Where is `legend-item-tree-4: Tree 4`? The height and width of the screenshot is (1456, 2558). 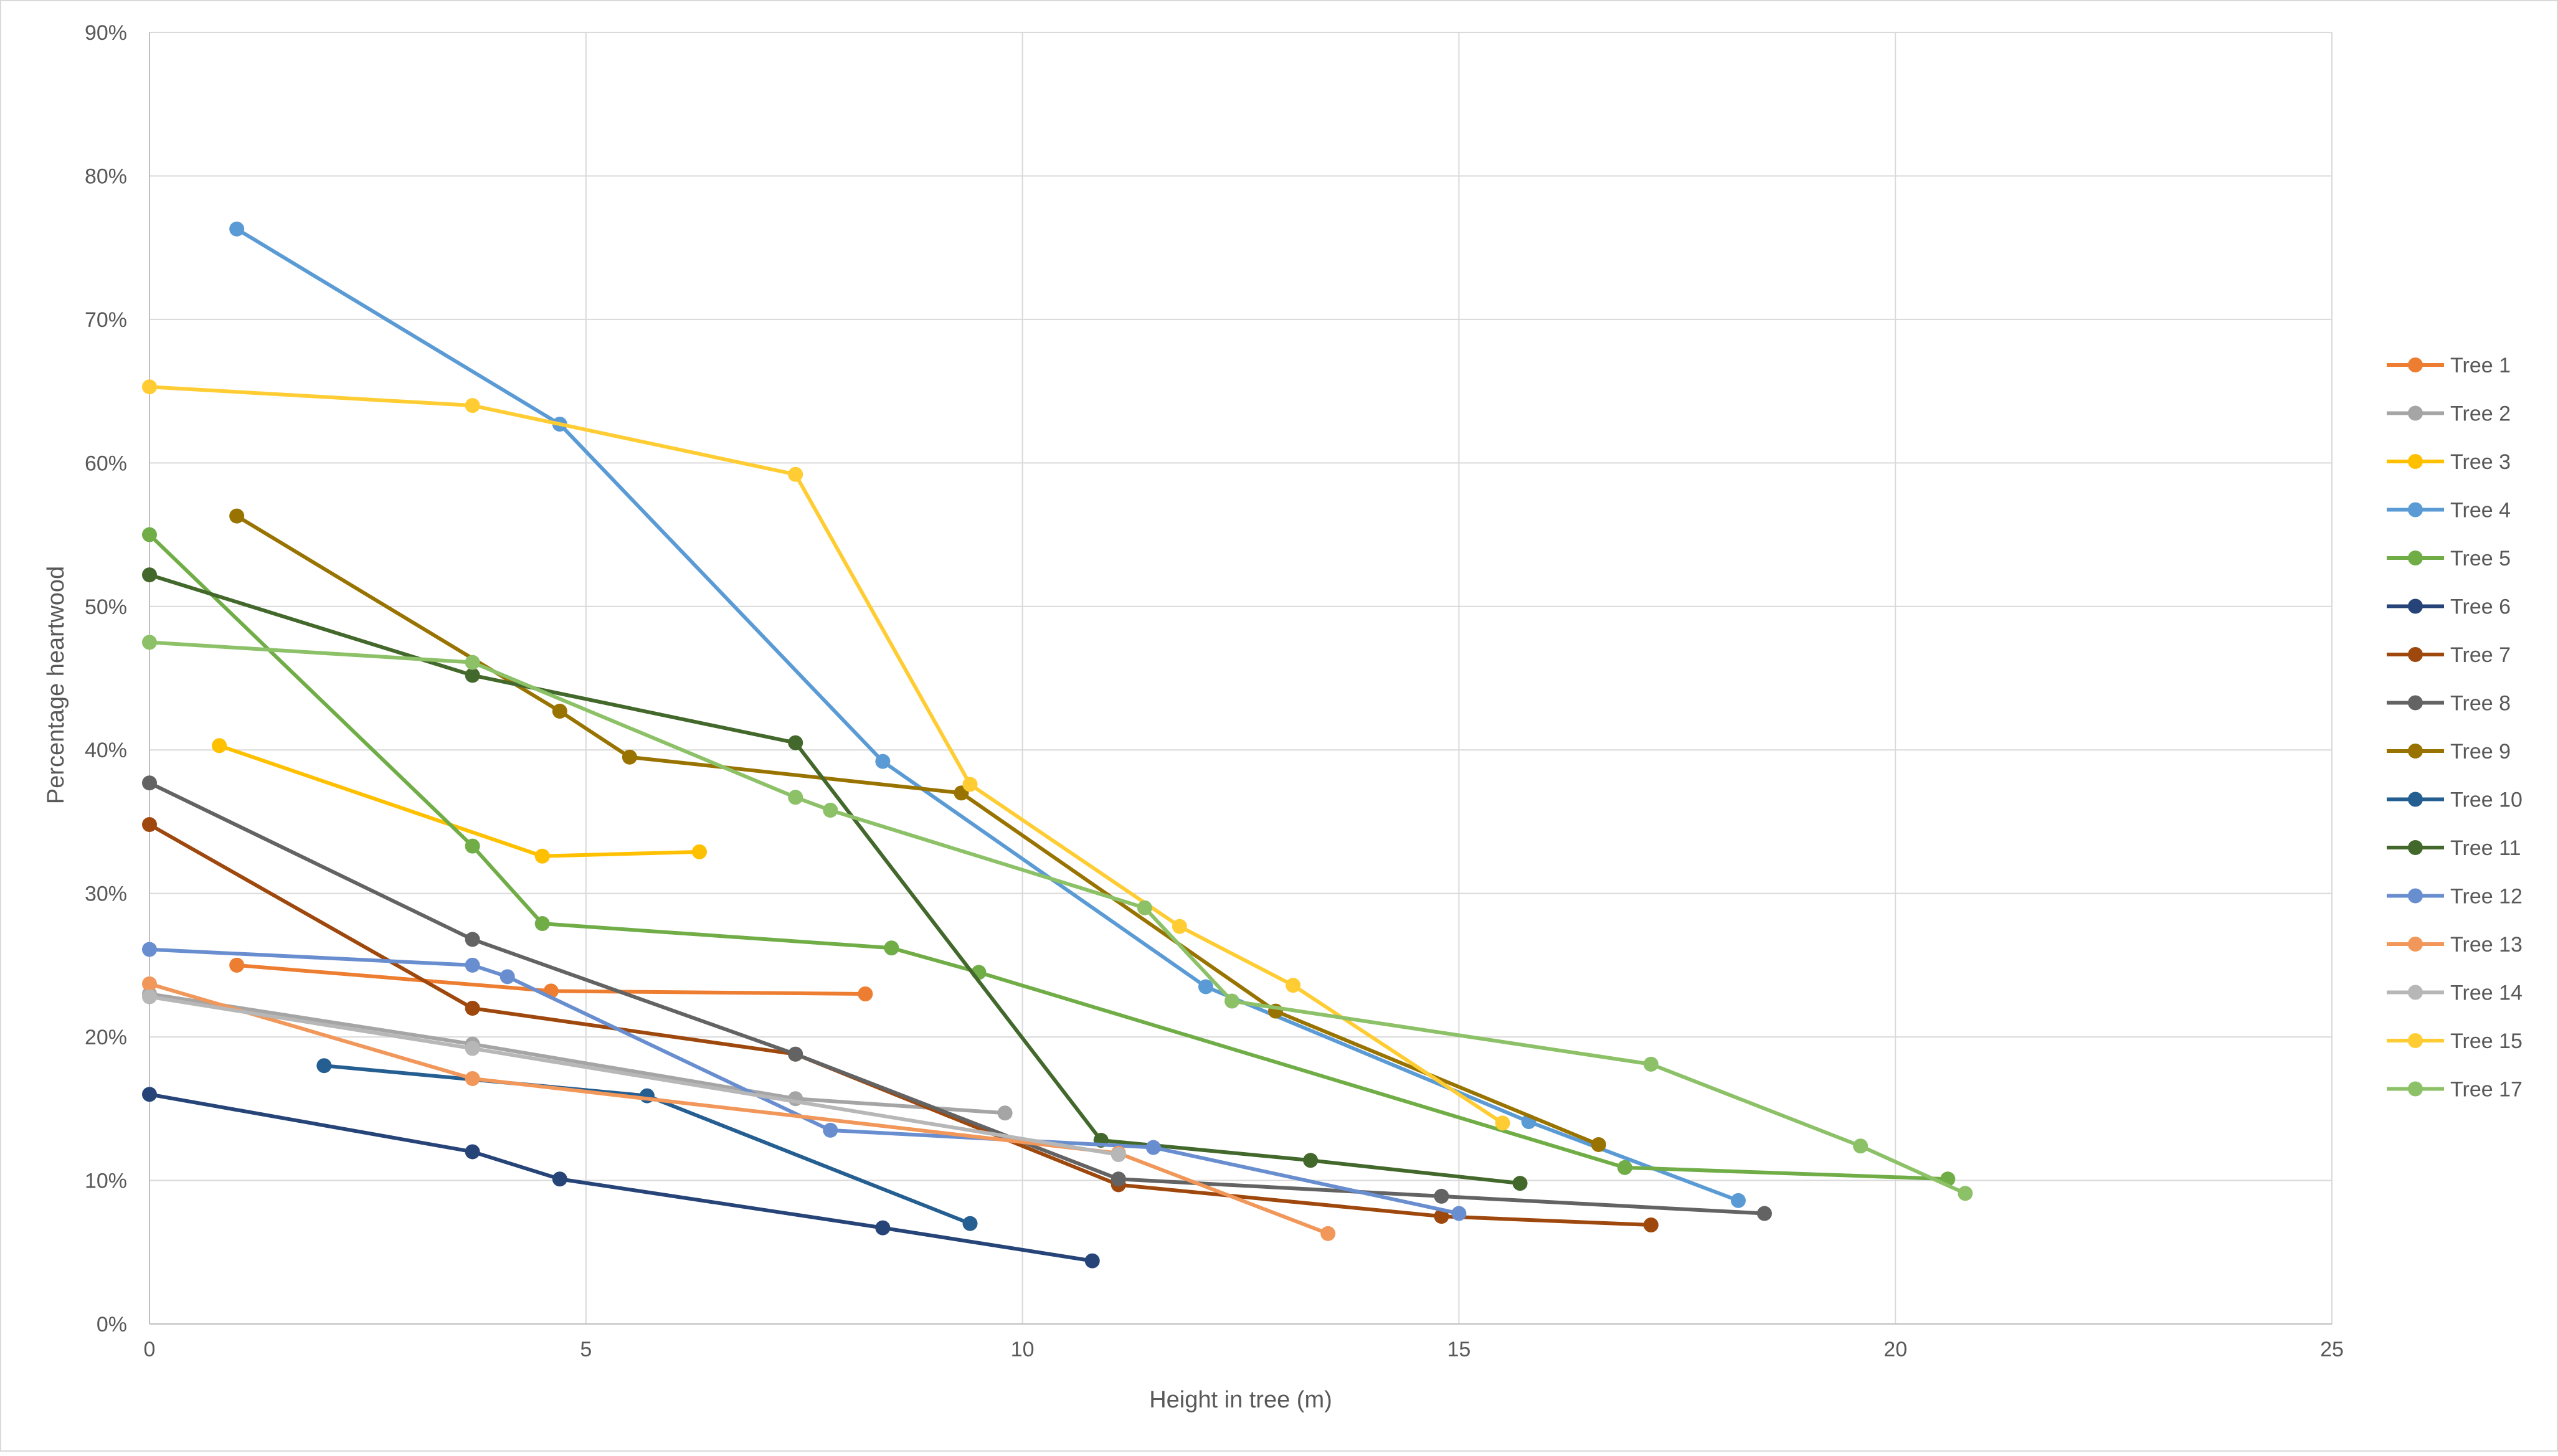
legend-item-tree-4: Tree 4 is located at coordinates (2449, 511).